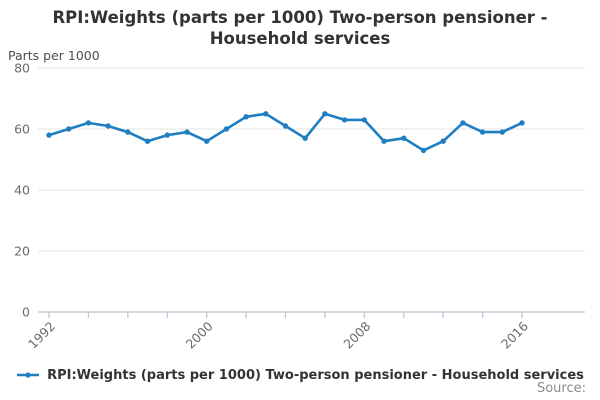 The width and height of the screenshot is (600, 400). Describe the element at coordinates (22, 190) in the screenshot. I see `y-tick-label: 40` at that location.